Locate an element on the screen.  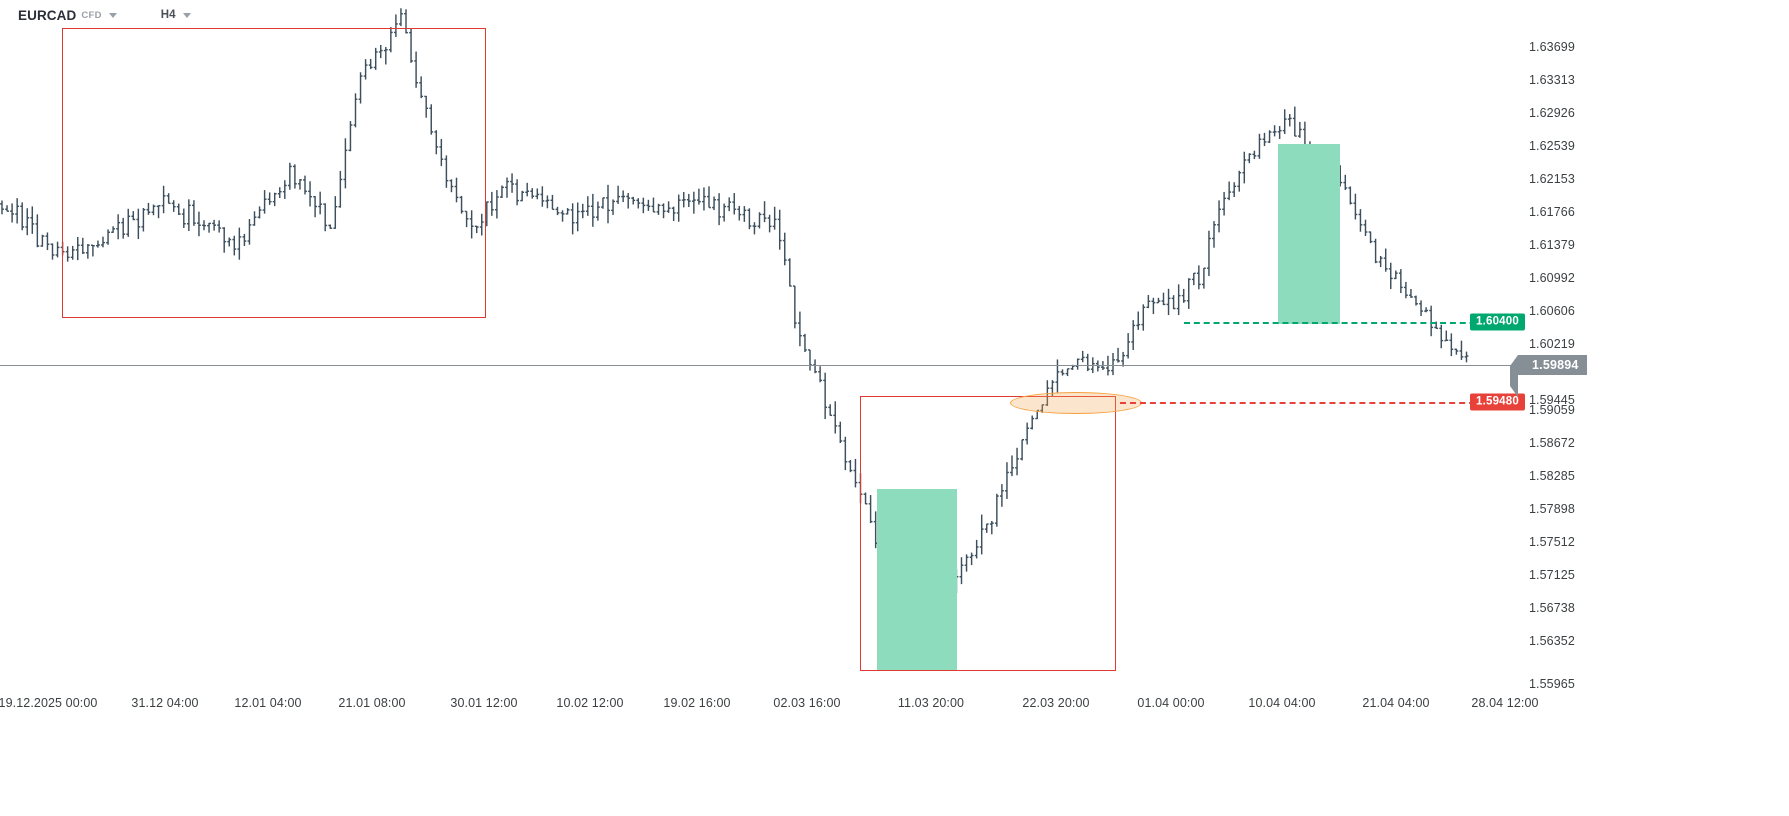
take-profit-level-line is located at coordinates (1349, 323).